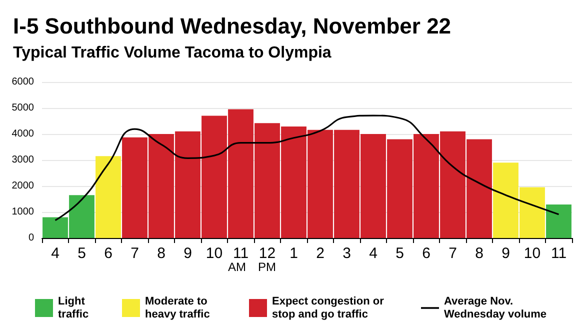  What do you see at coordinates (267, 253) in the screenshot?
I see `x-tick-label: 12` at bounding box center [267, 253].